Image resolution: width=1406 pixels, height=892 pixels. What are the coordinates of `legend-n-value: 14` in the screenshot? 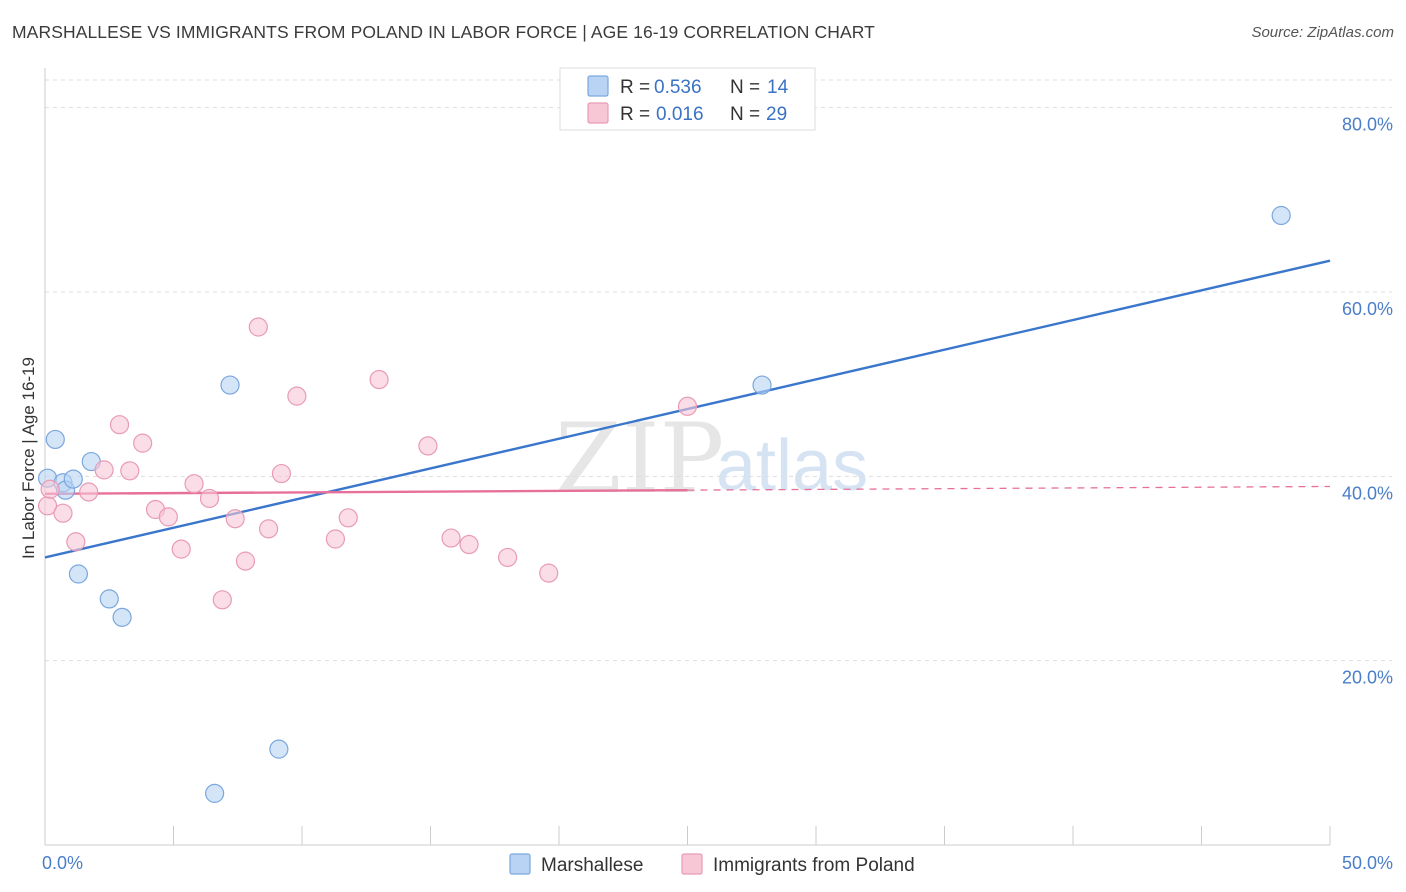 It's located at (778, 87).